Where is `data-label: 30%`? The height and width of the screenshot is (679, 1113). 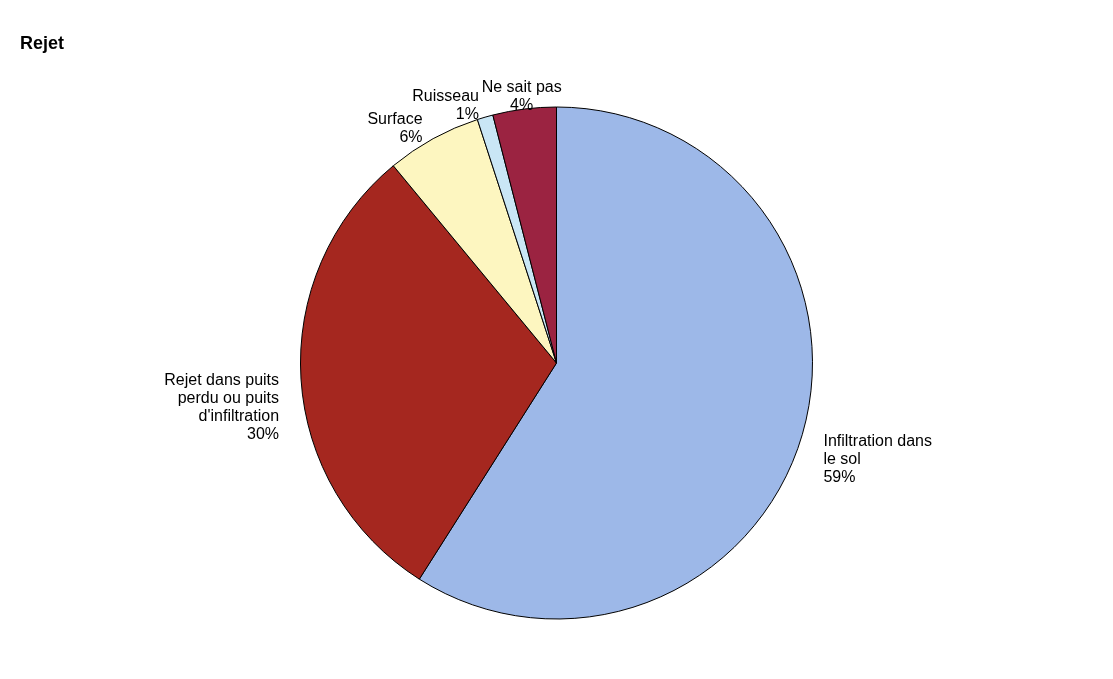
data-label: 30% is located at coordinates (263, 434).